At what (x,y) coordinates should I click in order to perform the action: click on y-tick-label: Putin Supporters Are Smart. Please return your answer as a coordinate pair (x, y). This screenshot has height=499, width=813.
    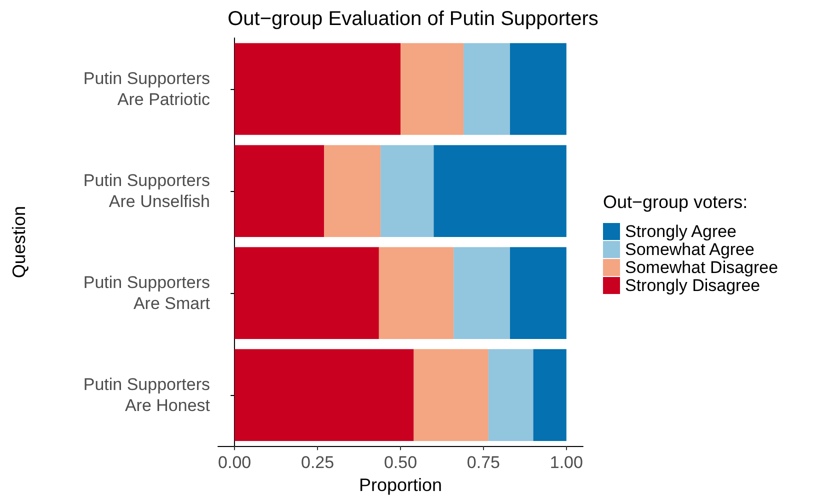
    Looking at the image, I should click on (146, 293).